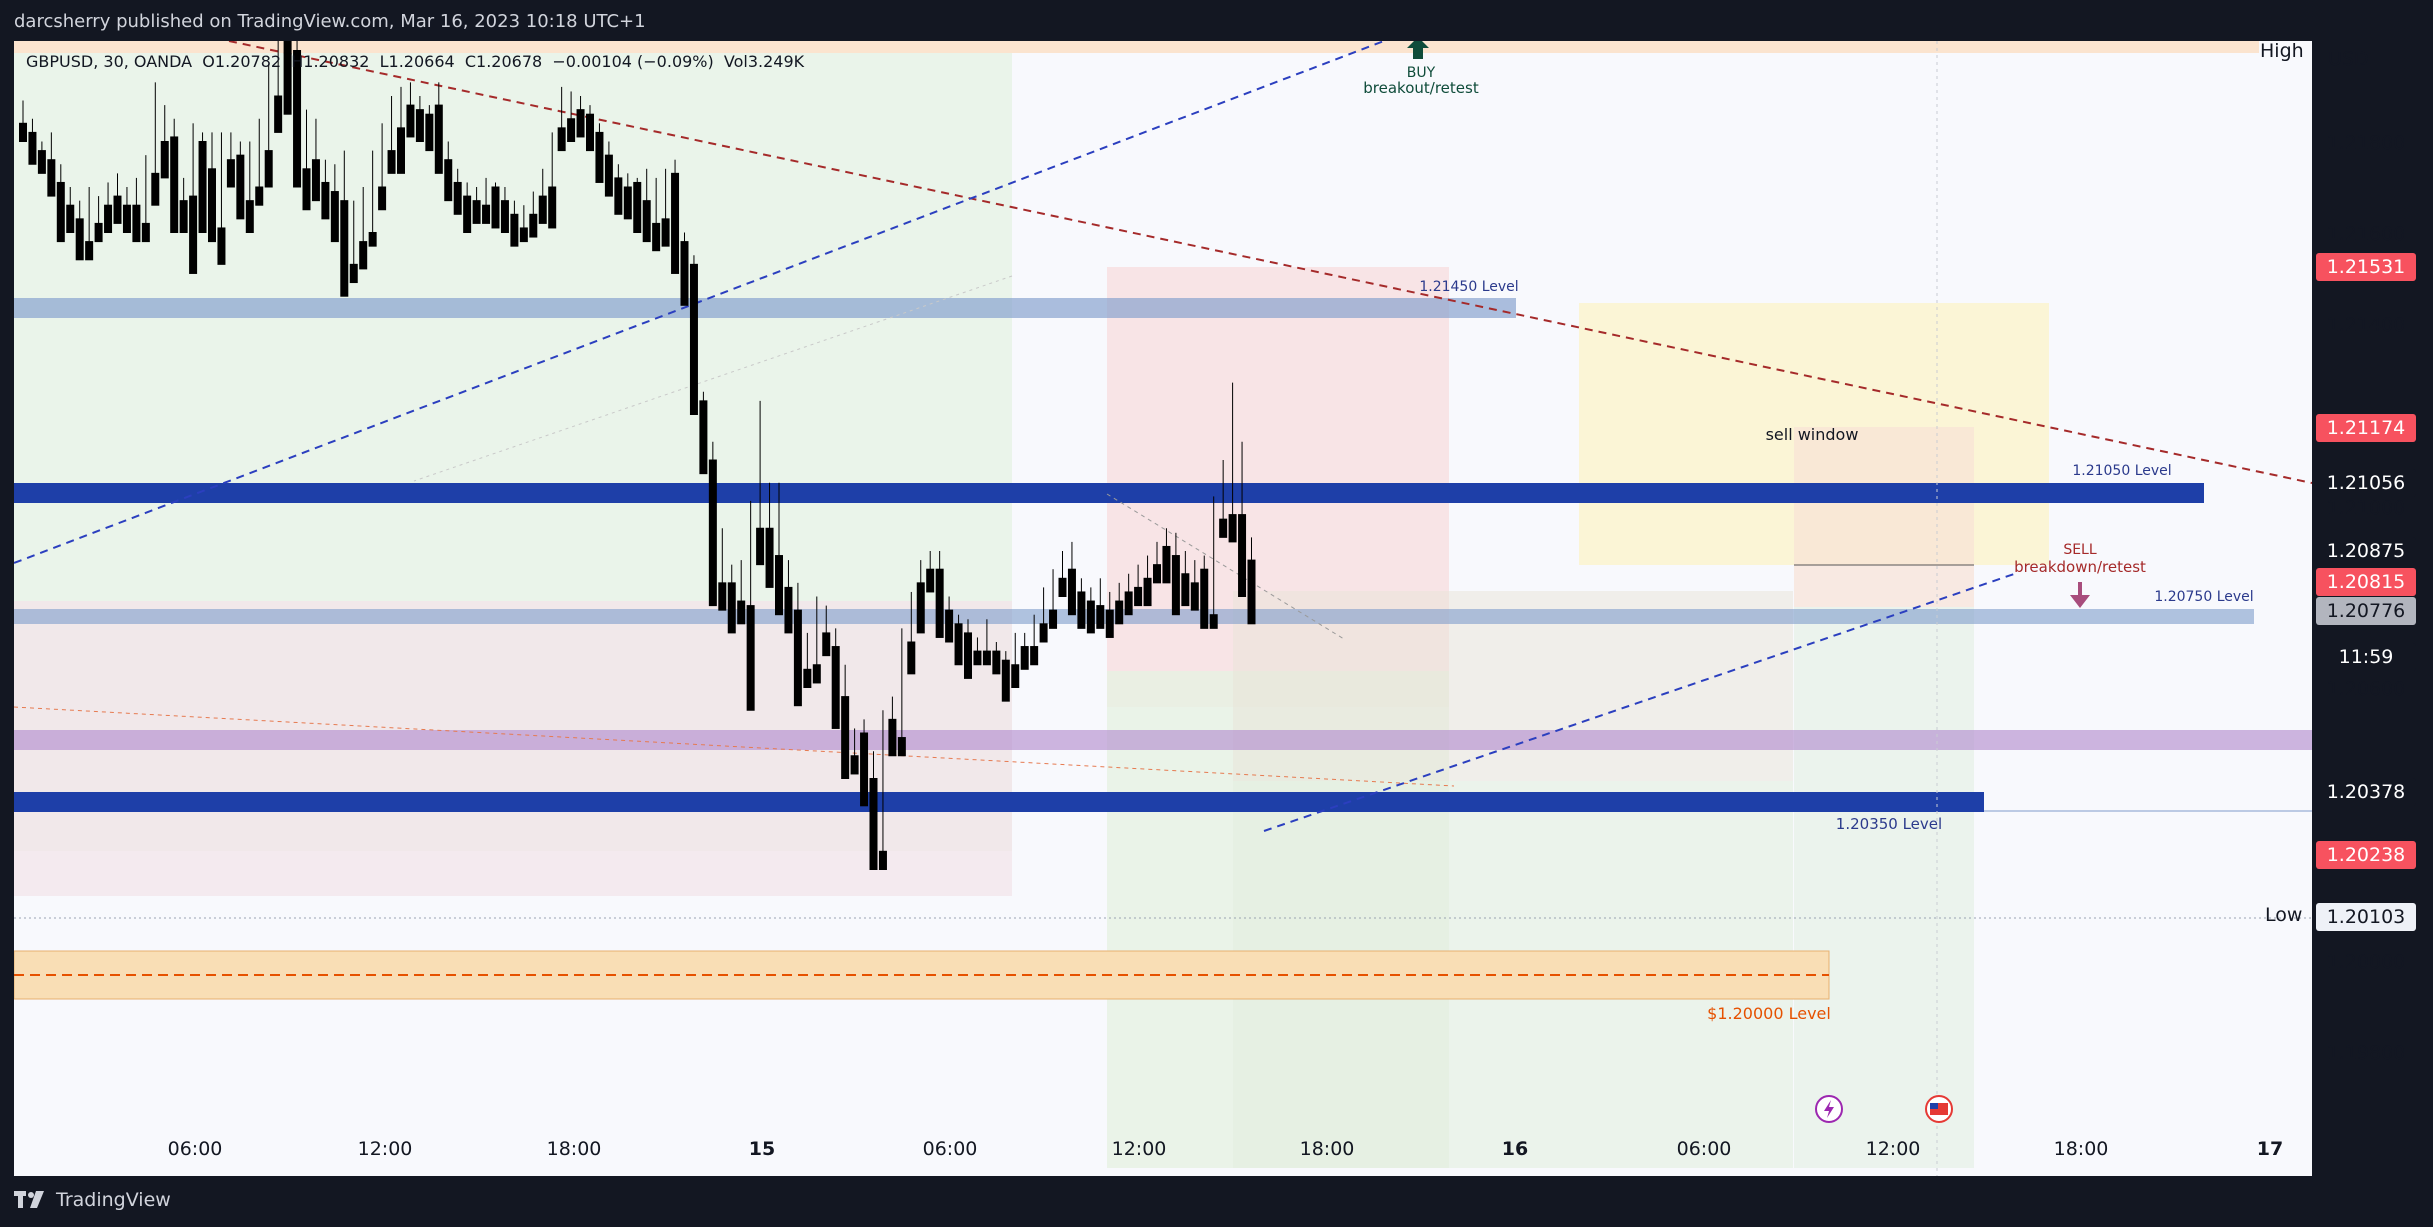 This screenshot has width=2433, height=1227. Describe the element at coordinates (2366, 234) in the screenshot. I see `price-tick: 1.21600` at that location.